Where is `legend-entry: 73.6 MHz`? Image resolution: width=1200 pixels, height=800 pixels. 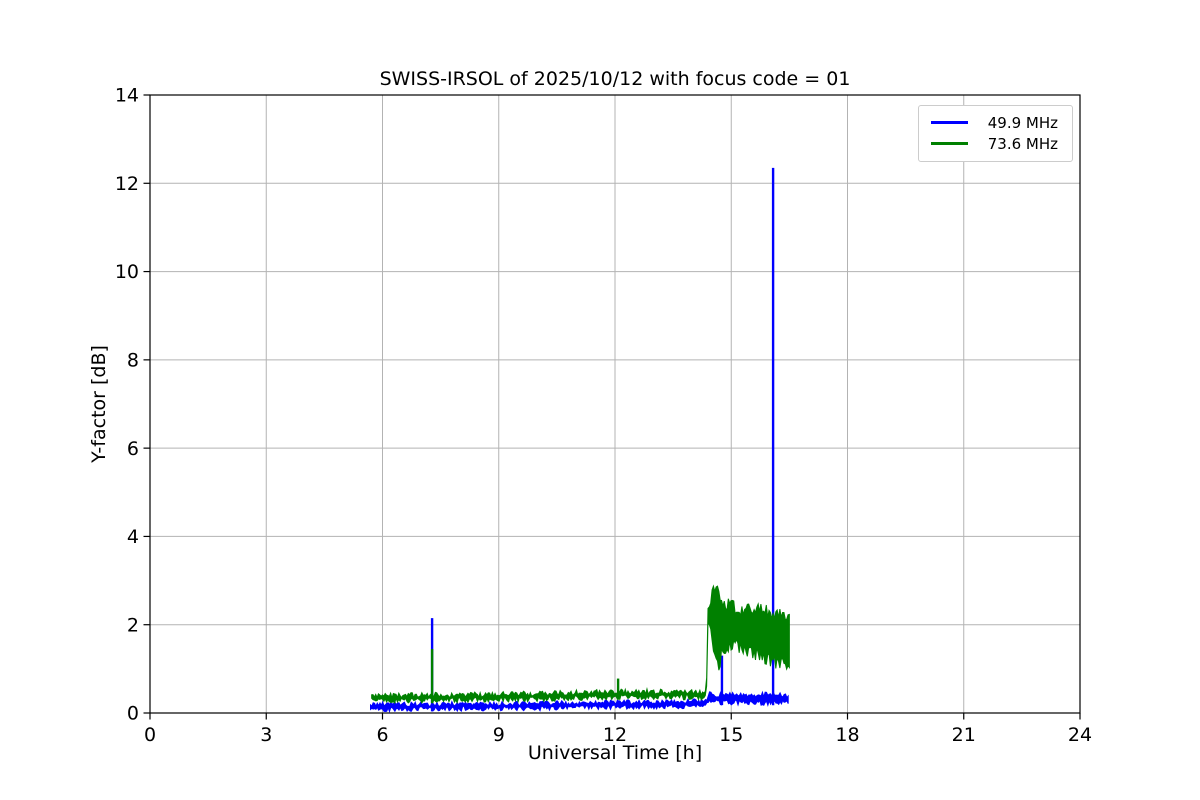 legend-entry: 73.6 MHz is located at coordinates (997, 143).